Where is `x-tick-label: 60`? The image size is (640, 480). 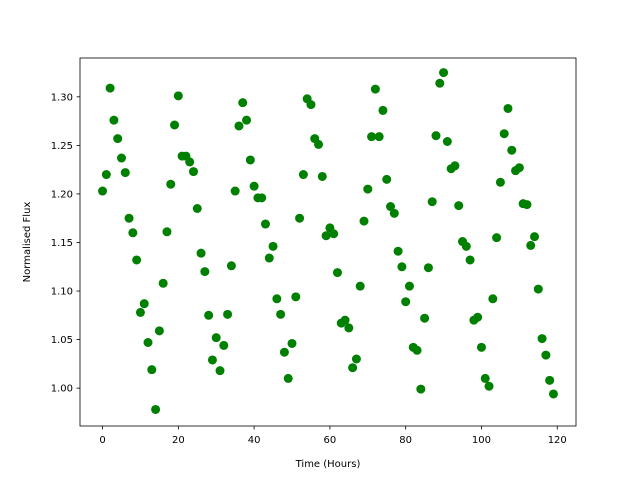
x-tick-label: 60 is located at coordinates (330, 440).